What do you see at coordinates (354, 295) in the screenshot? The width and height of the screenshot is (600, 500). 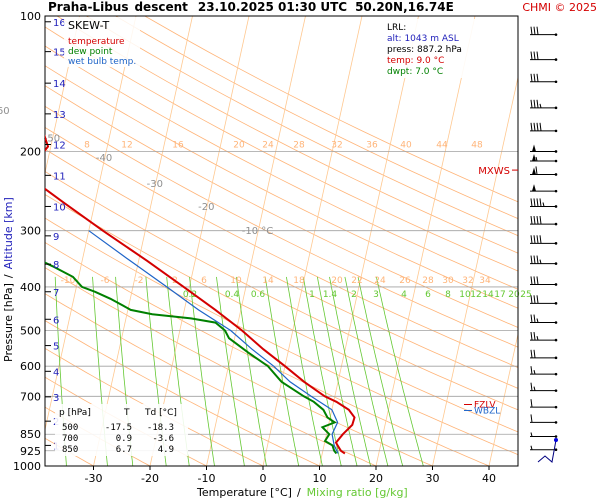 I see `mixing-ratio-label: 2` at bounding box center [354, 295].